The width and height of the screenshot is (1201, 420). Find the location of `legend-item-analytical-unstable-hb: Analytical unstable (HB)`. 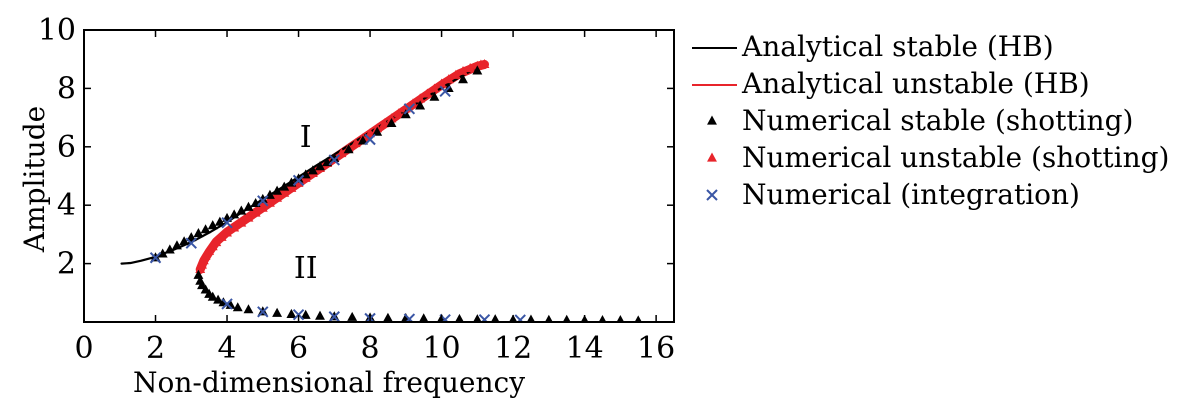

legend-item-analytical-unstable-hb: Analytical unstable (HB) is located at coordinates (891, 83).